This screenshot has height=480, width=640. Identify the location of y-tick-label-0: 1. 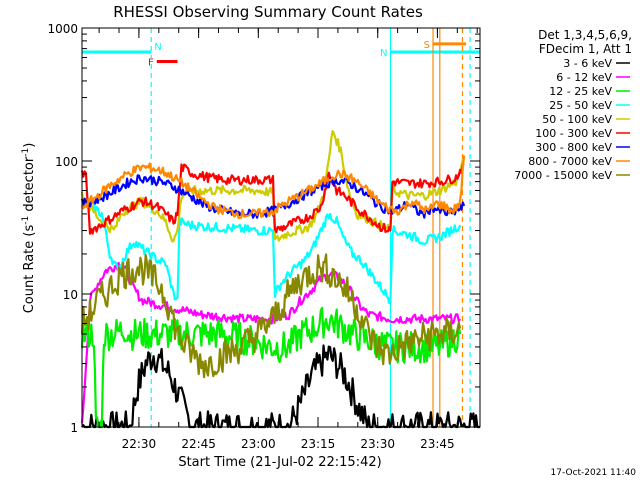
(74, 428).